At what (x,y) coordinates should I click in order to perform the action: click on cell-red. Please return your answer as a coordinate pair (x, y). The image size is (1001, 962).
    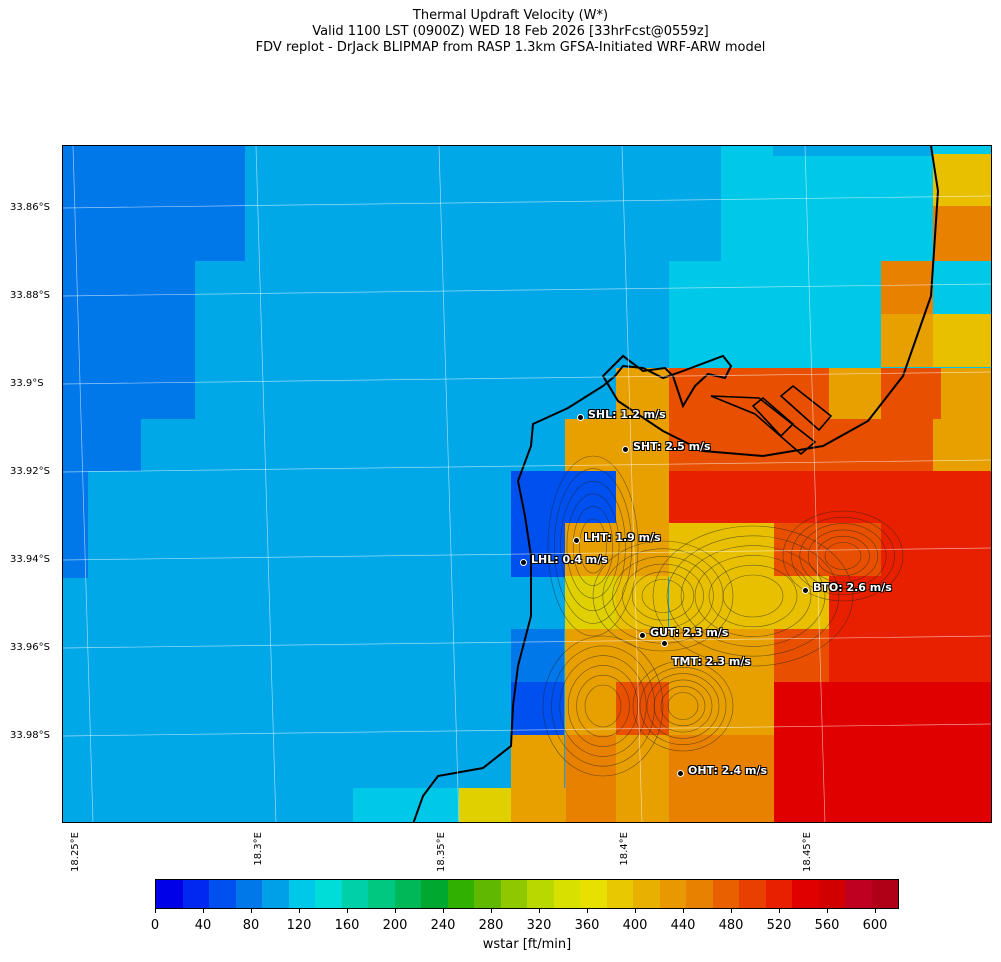
    Looking at the image, I should click on (721, 497).